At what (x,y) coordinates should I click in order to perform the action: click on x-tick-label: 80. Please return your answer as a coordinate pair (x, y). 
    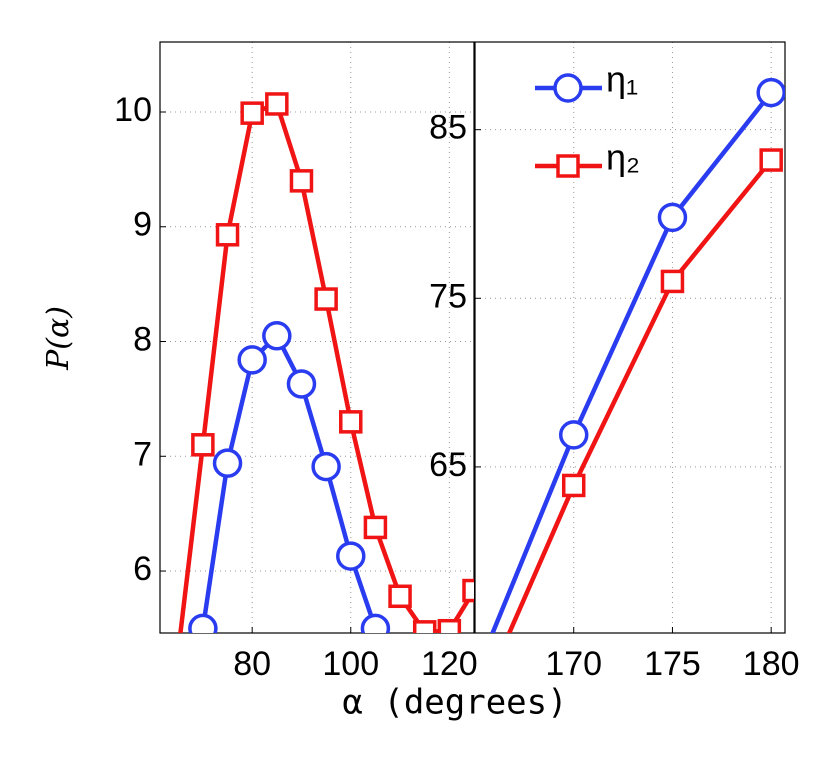
    Looking at the image, I should click on (252, 664).